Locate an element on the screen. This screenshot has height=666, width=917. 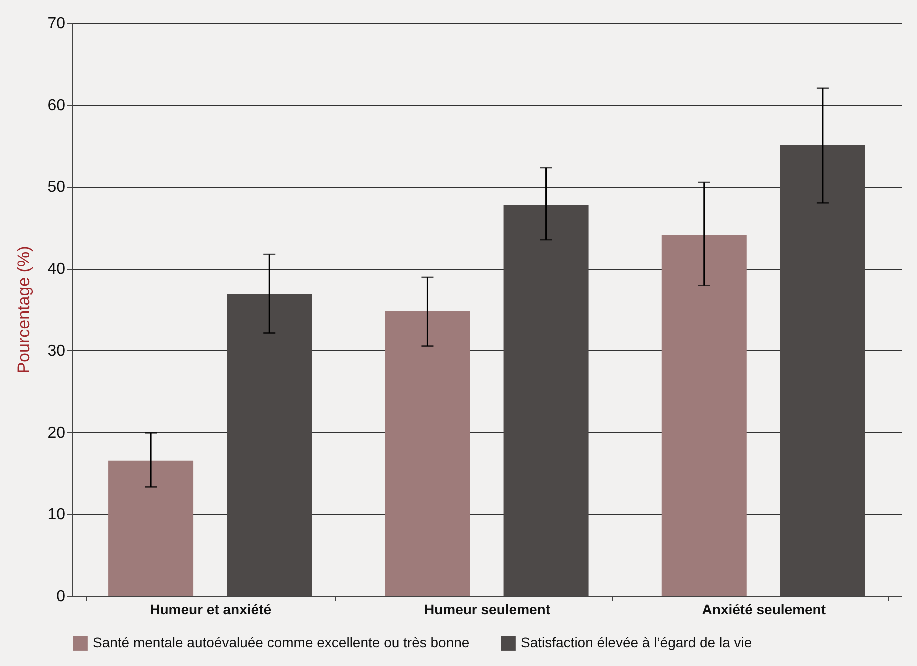
legend-label: Santé mentale autoévaluée comme excellente ou très bonne is located at coordinates (281, 642).